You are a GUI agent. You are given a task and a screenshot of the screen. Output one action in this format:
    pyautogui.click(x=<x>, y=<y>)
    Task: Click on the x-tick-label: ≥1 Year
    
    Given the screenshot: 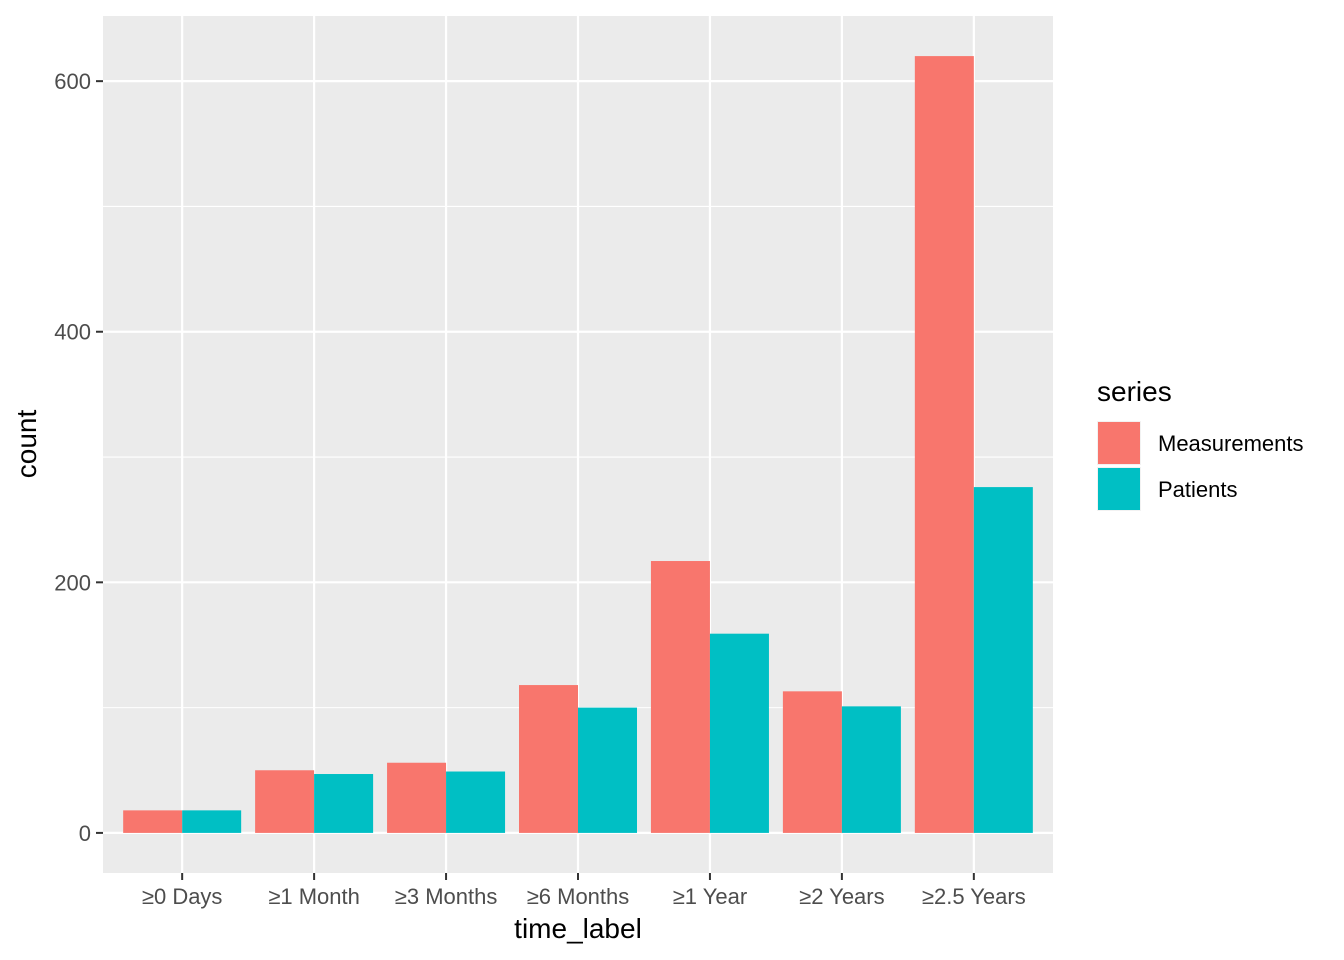 What is the action you would take?
    pyautogui.click(x=710, y=896)
    